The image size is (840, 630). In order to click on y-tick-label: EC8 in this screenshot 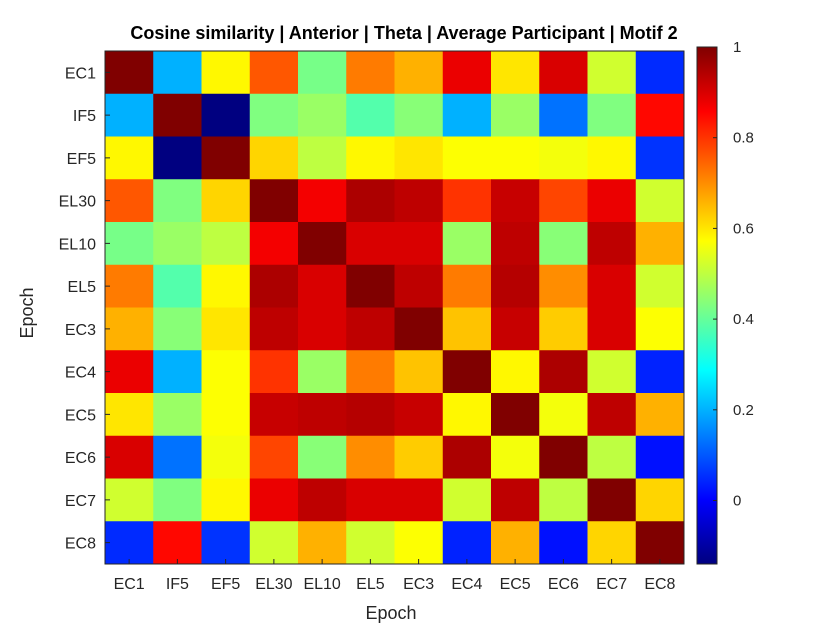, I will do `click(80, 544)`.